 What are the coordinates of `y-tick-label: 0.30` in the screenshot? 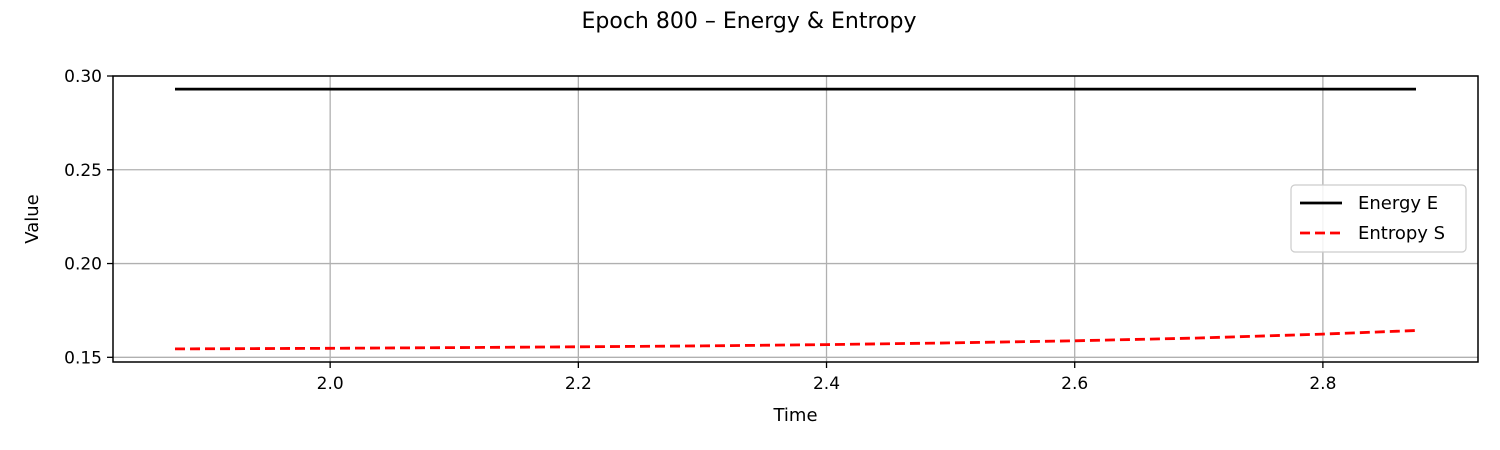 It's located at (83, 77).